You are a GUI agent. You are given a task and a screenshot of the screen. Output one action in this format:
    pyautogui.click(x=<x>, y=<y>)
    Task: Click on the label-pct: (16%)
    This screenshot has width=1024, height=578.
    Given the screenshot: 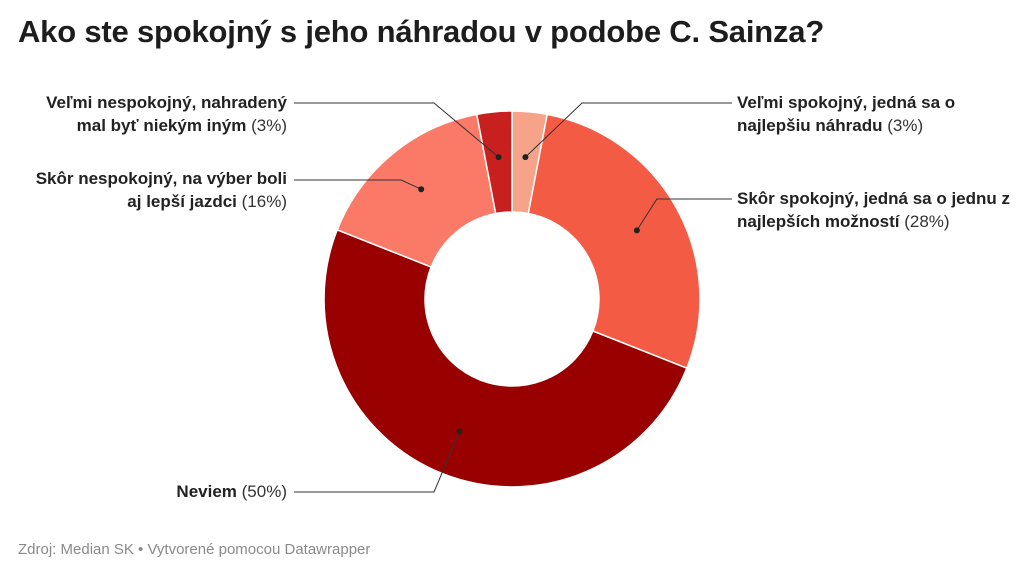 What is the action you would take?
    pyautogui.click(x=264, y=201)
    